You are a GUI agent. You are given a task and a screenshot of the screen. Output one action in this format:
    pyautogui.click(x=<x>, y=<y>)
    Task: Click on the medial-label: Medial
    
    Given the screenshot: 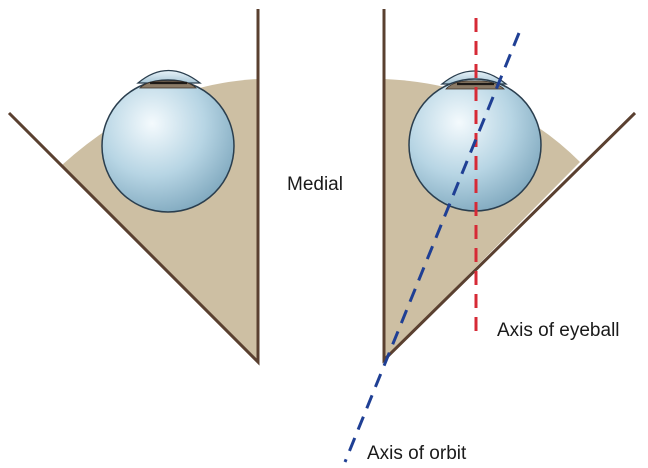 What is the action you would take?
    pyautogui.click(x=315, y=184)
    